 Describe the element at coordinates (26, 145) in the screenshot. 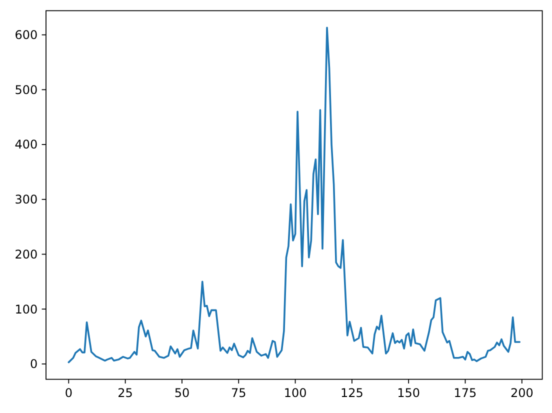

I see `y-tick-label: 400` at that location.